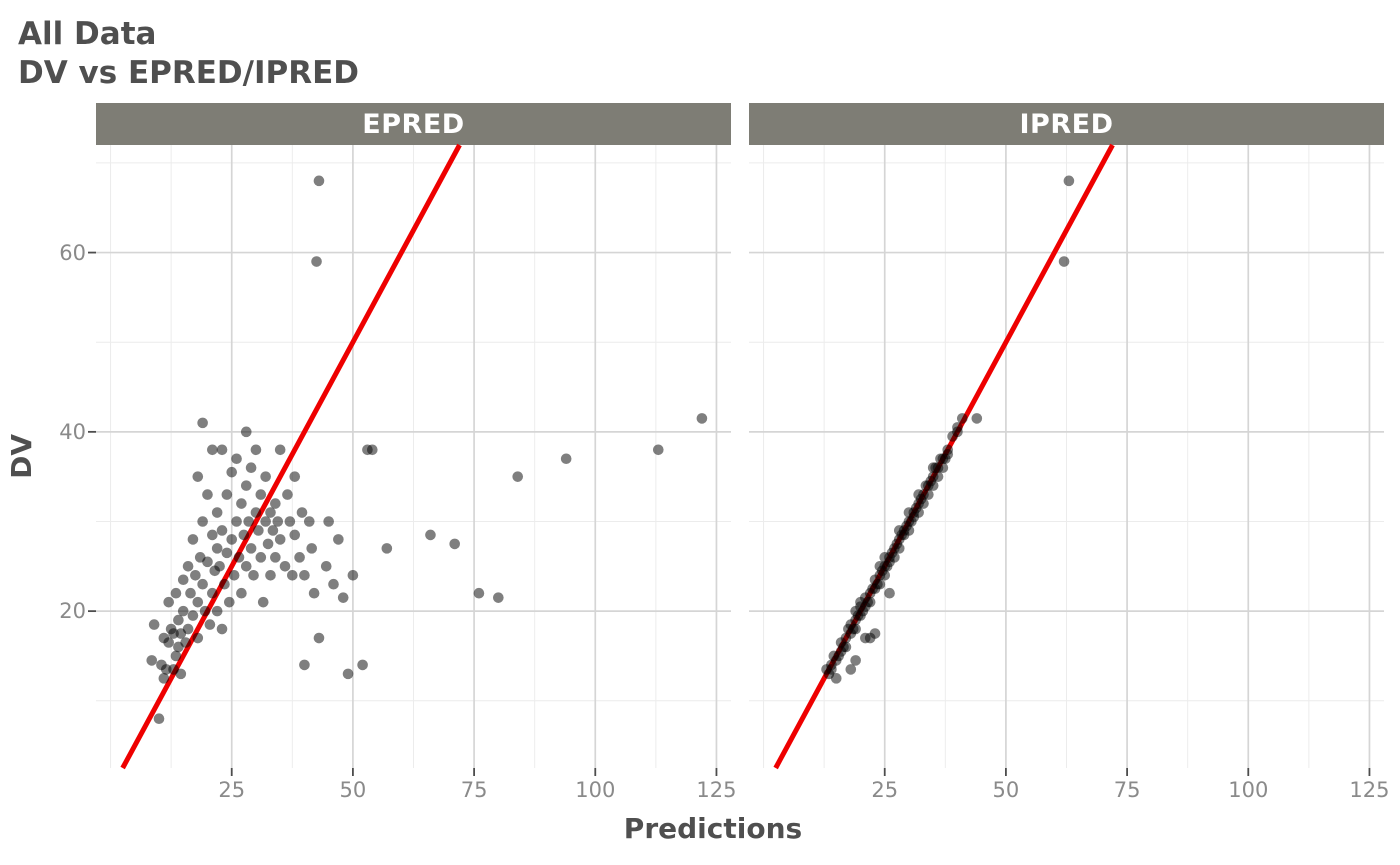 The height and width of the screenshot is (865, 1400). What do you see at coordinates (87, 34) in the screenshot?
I see `chart-title: All Data` at bounding box center [87, 34].